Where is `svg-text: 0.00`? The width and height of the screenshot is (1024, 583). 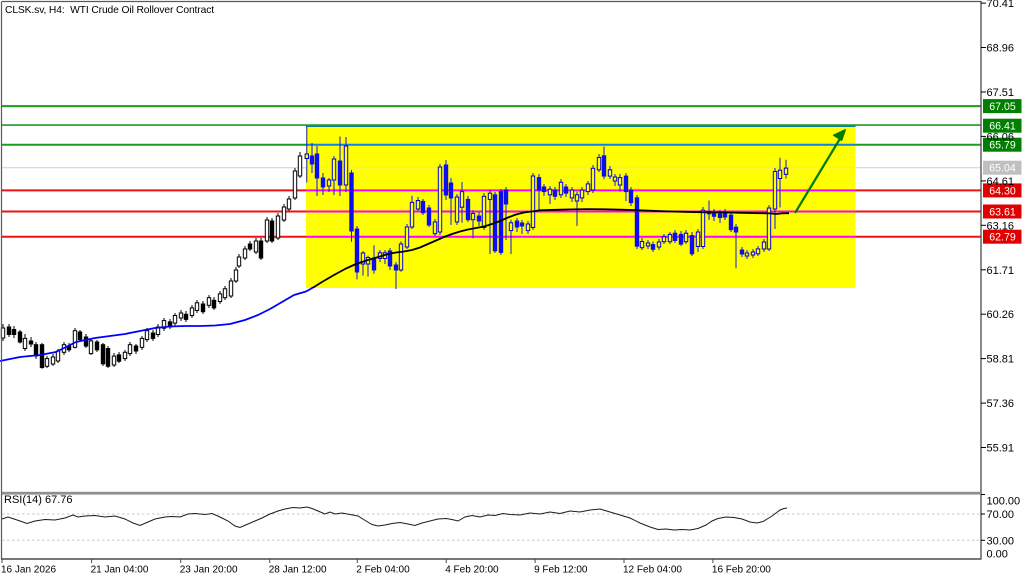 svg-text: 0.00 is located at coordinates (997, 555).